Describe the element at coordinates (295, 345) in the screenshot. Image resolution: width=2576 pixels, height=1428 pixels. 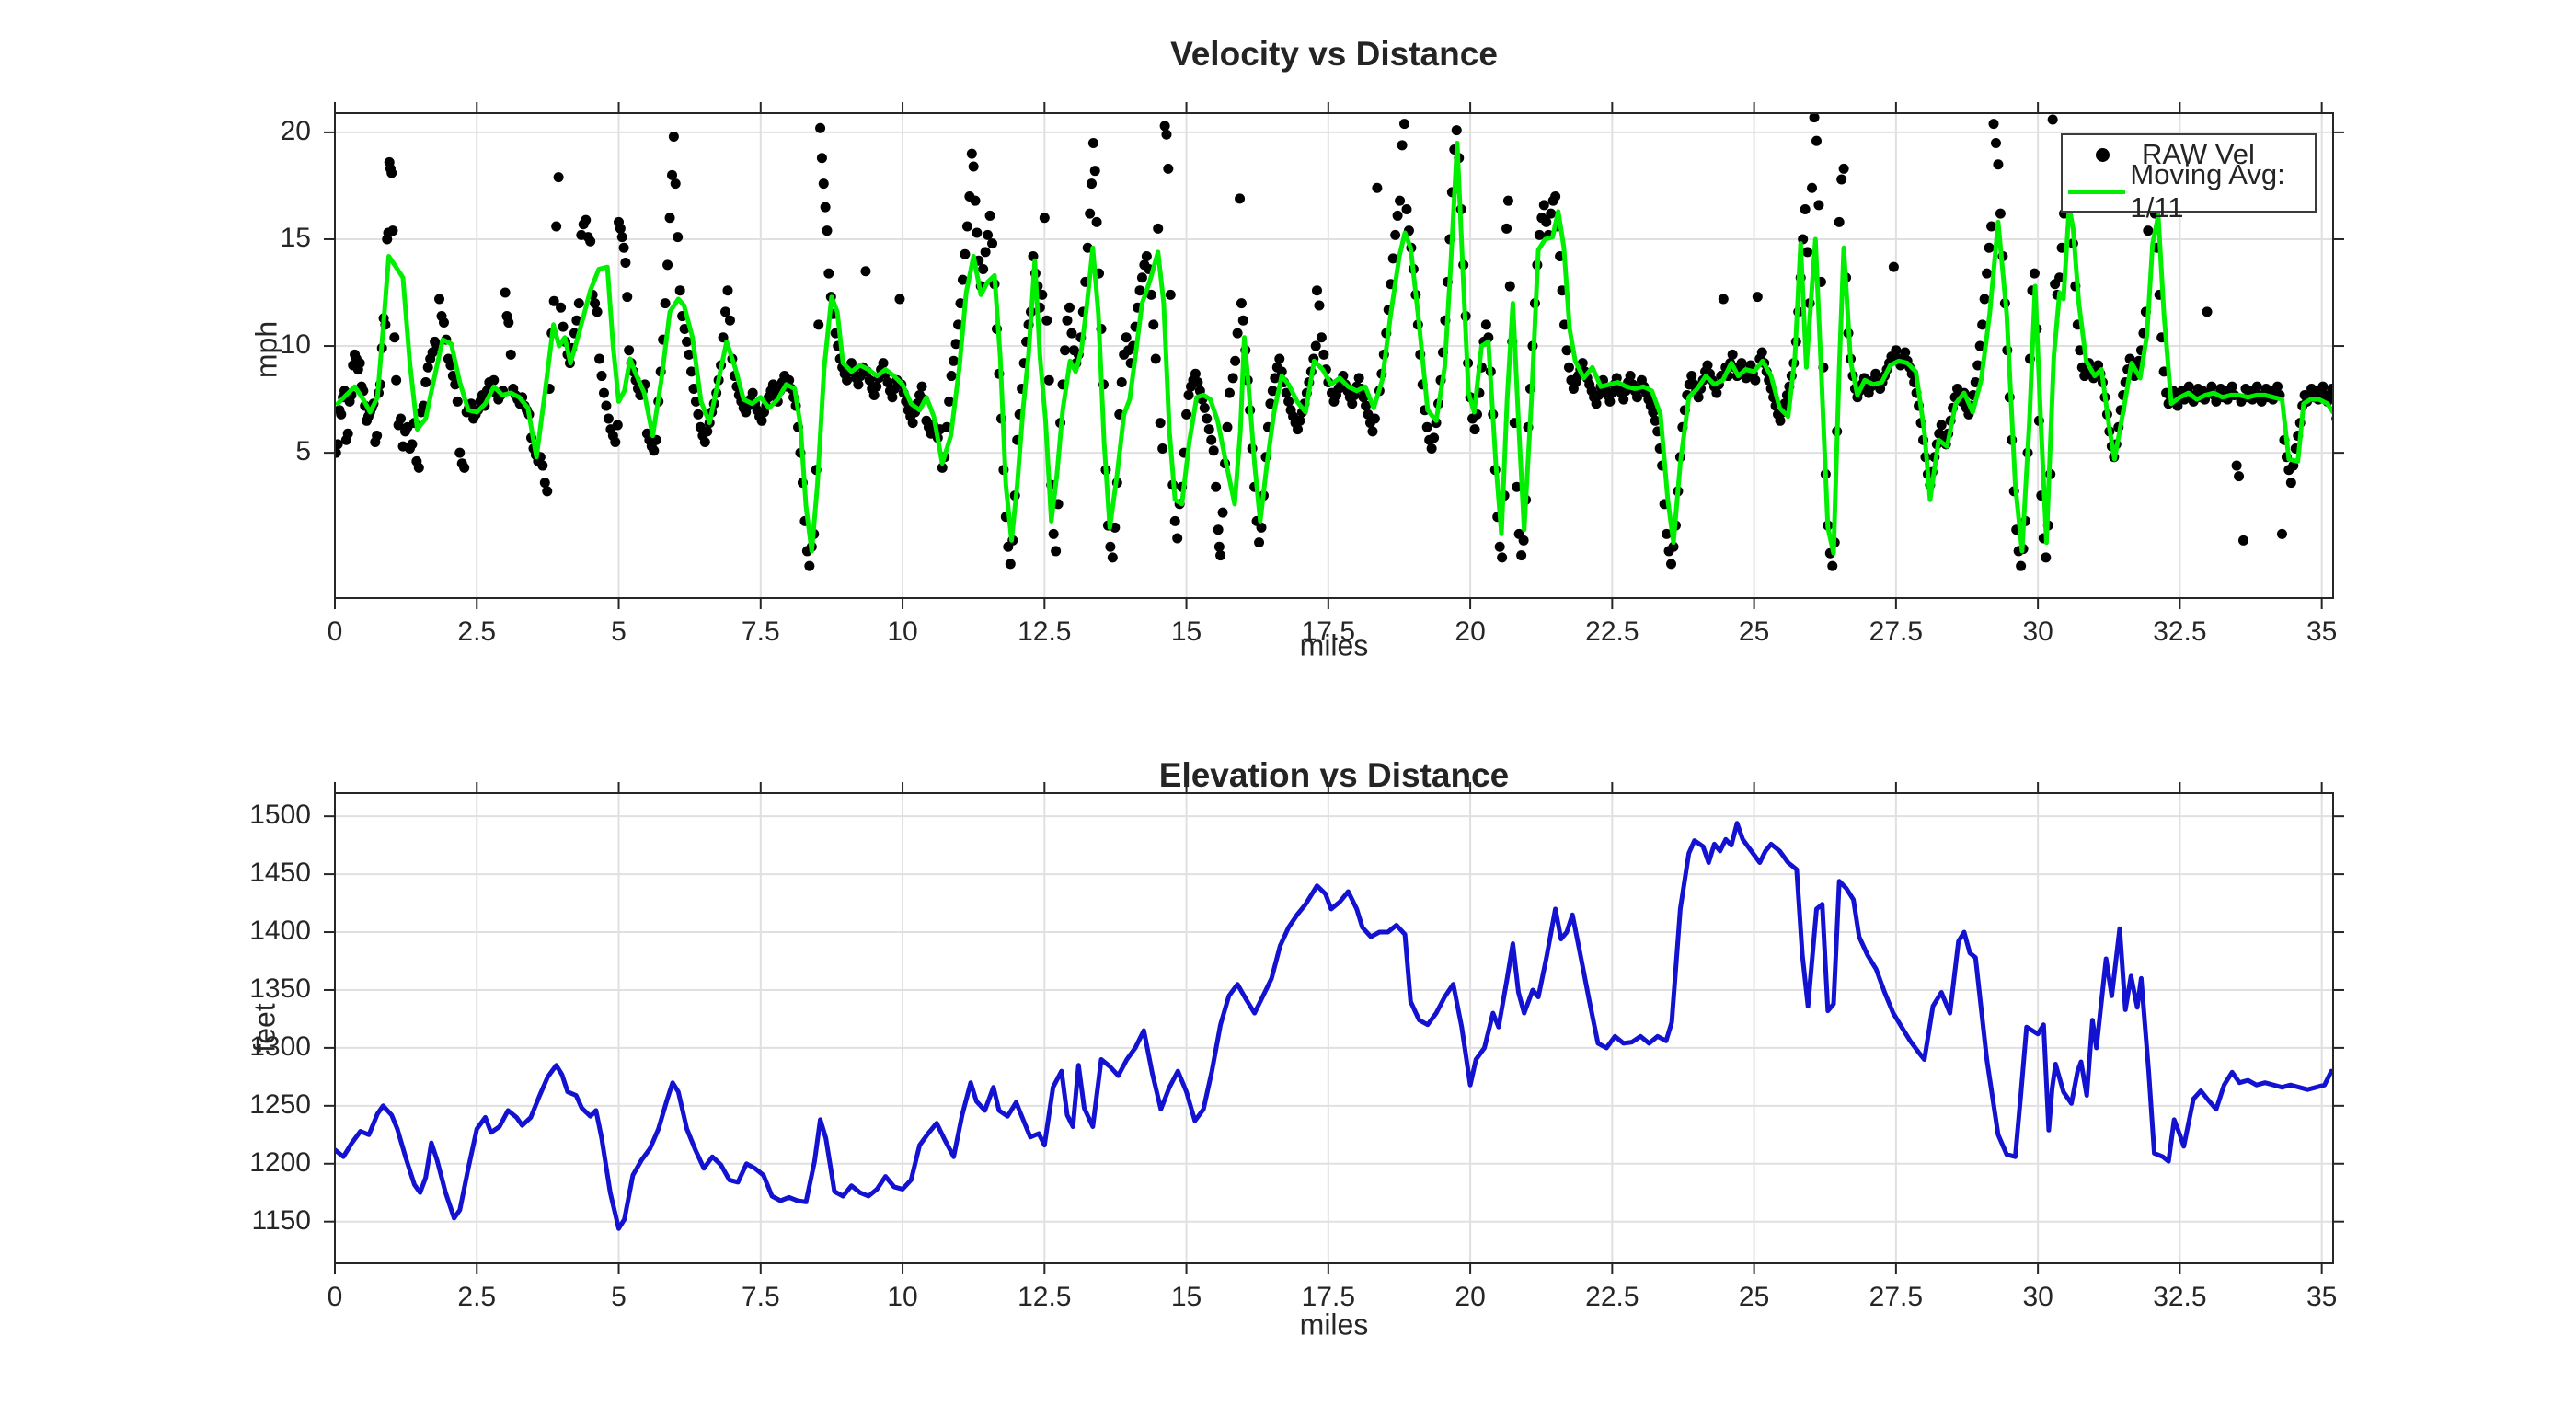
I see `y-tick-label: 10` at that location.